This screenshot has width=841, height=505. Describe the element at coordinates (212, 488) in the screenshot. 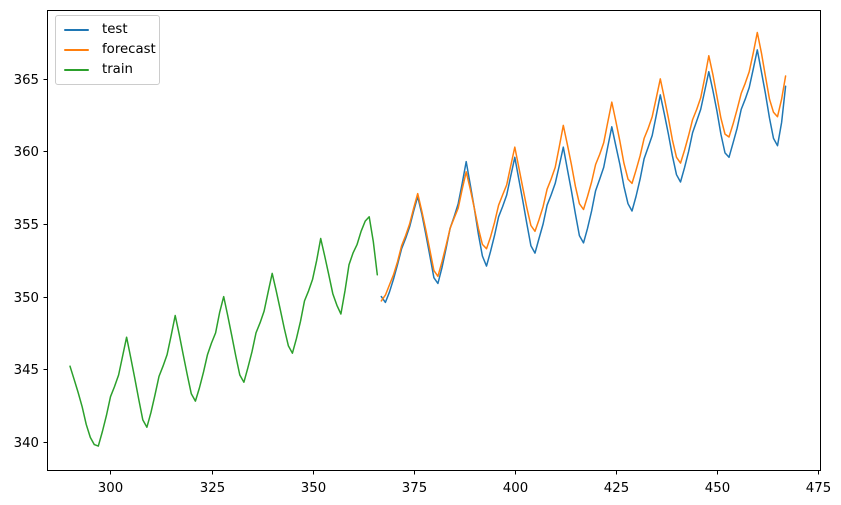

I see `x-tick-label: 325` at that location.